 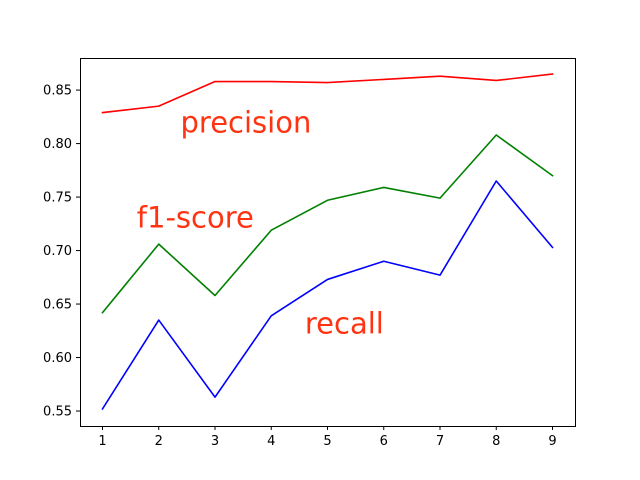 I want to click on x-tick-label: 5, so click(x=327, y=441).